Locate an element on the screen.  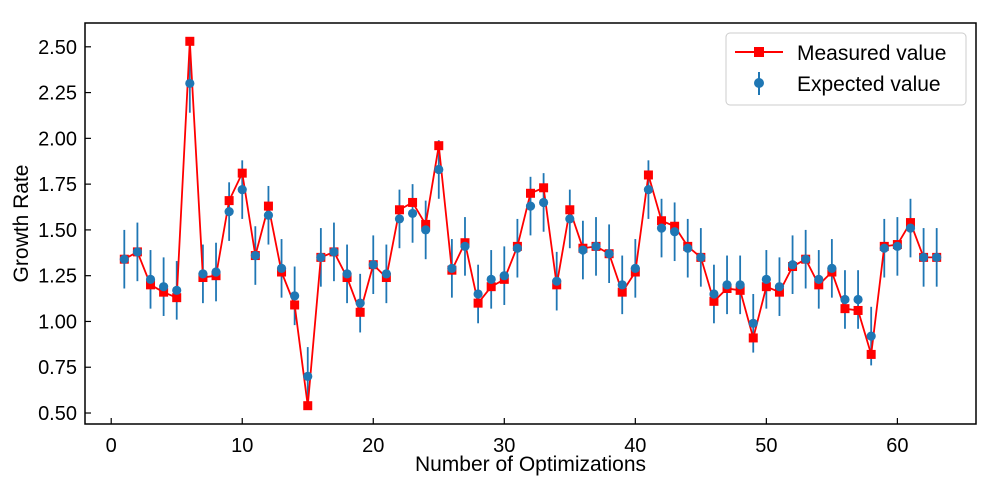
x-tick-label: 20 is located at coordinates (373, 446).